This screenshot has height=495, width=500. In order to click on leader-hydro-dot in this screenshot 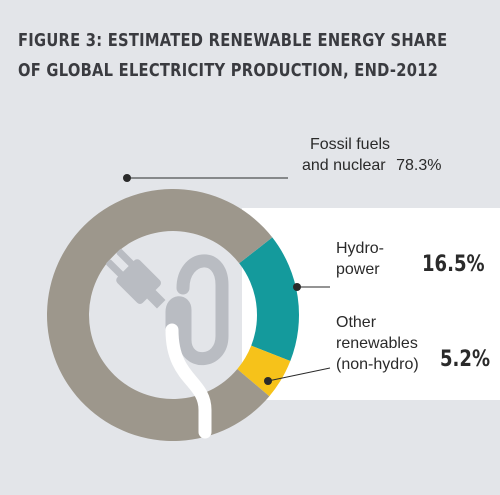, I will do `click(297, 287)`.